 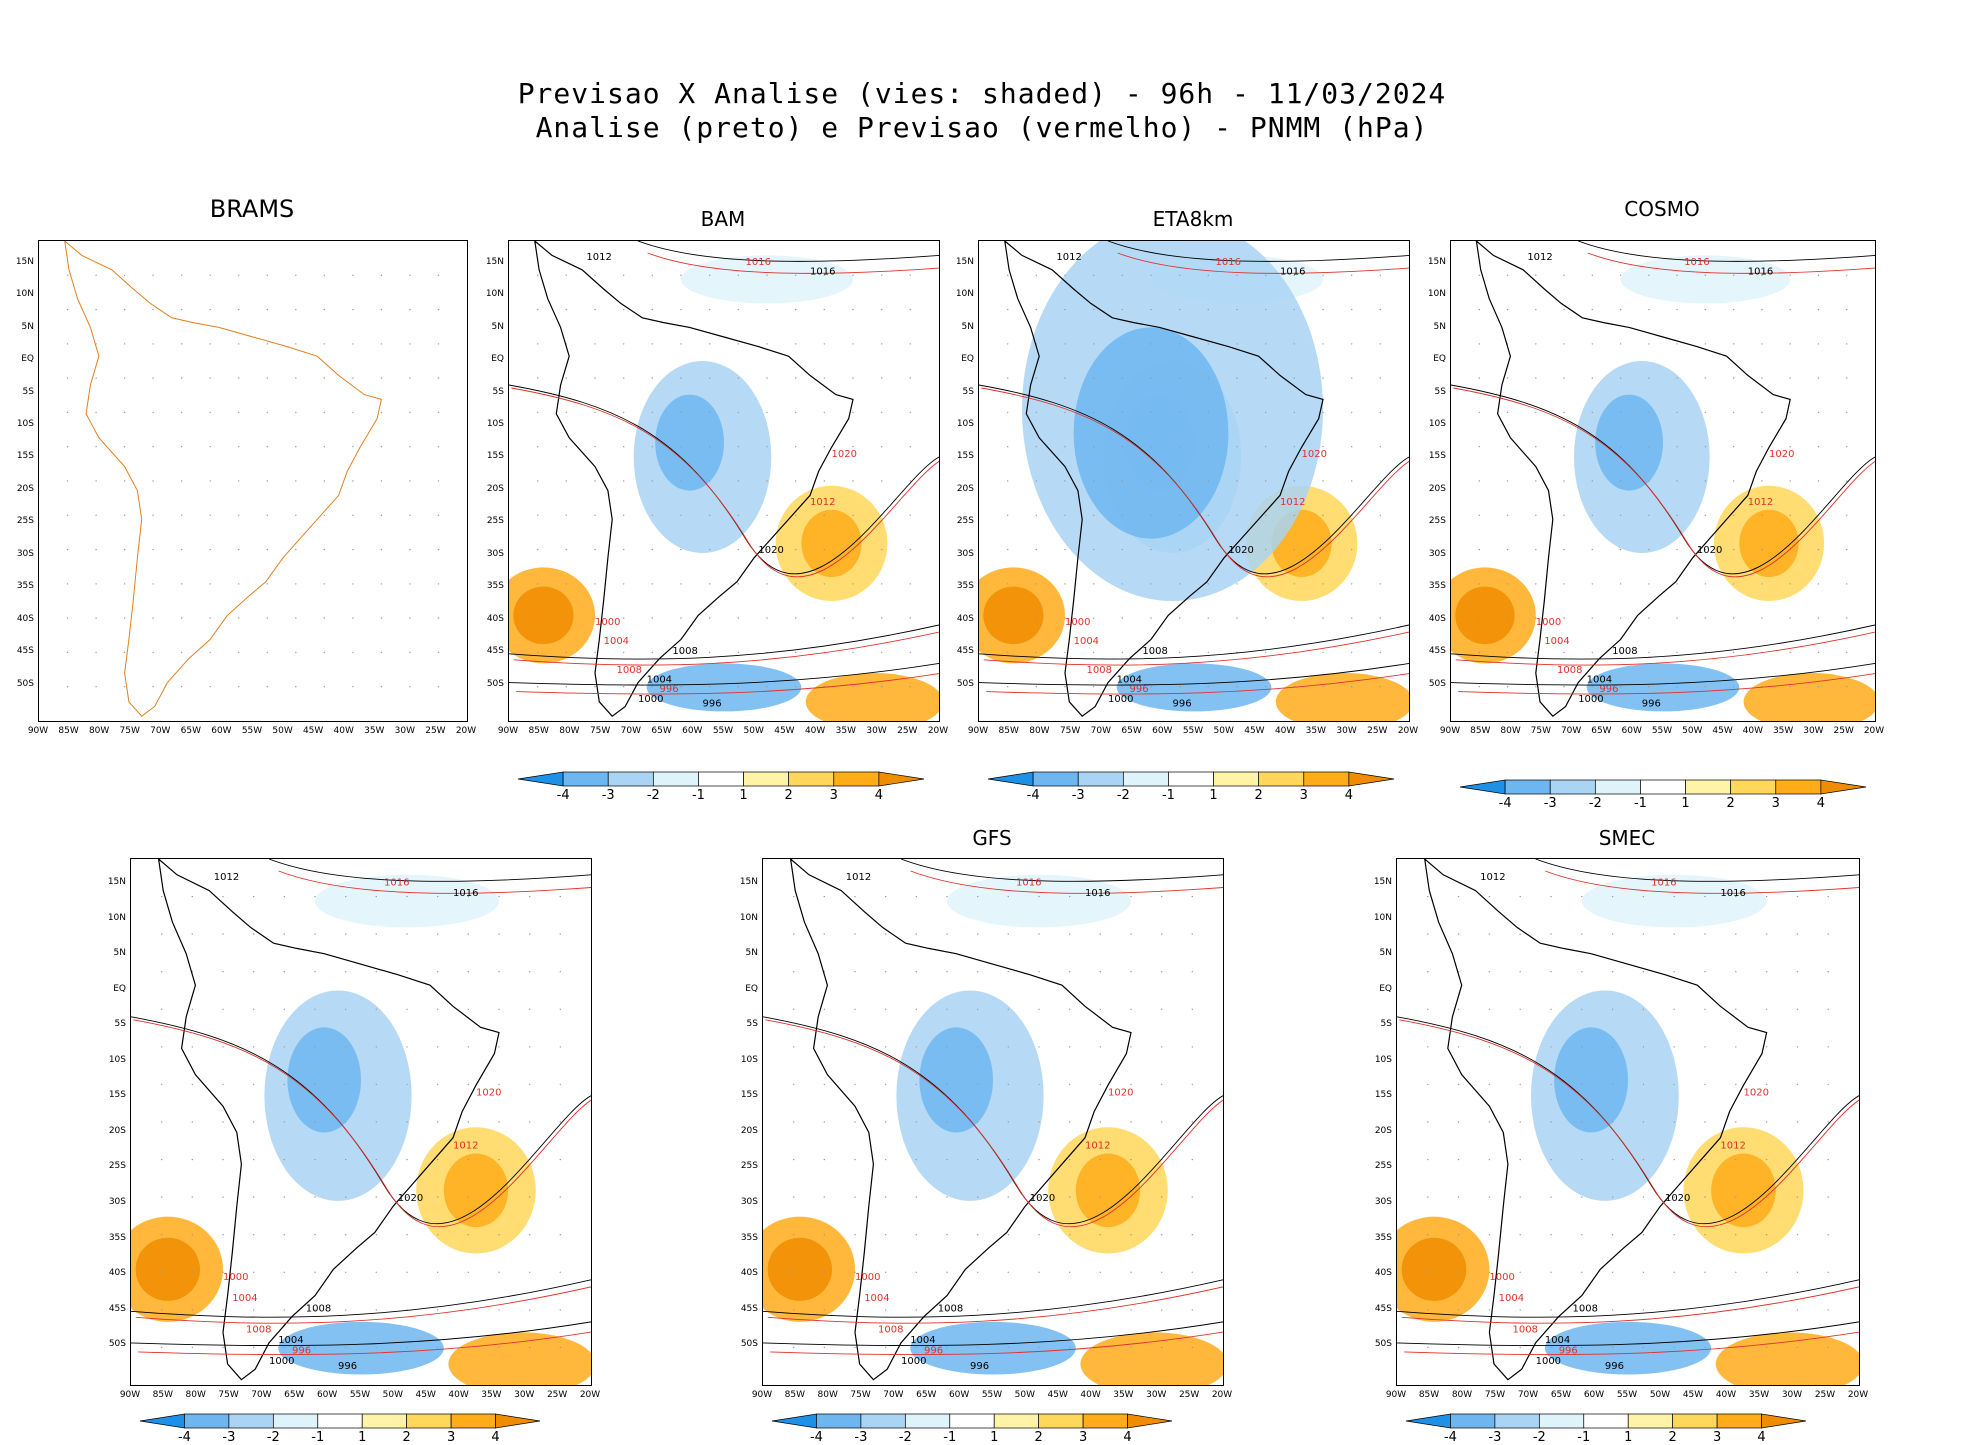 What do you see at coordinates (195, 1395) in the screenshot?
I see `lon-tick-label: 80W` at bounding box center [195, 1395].